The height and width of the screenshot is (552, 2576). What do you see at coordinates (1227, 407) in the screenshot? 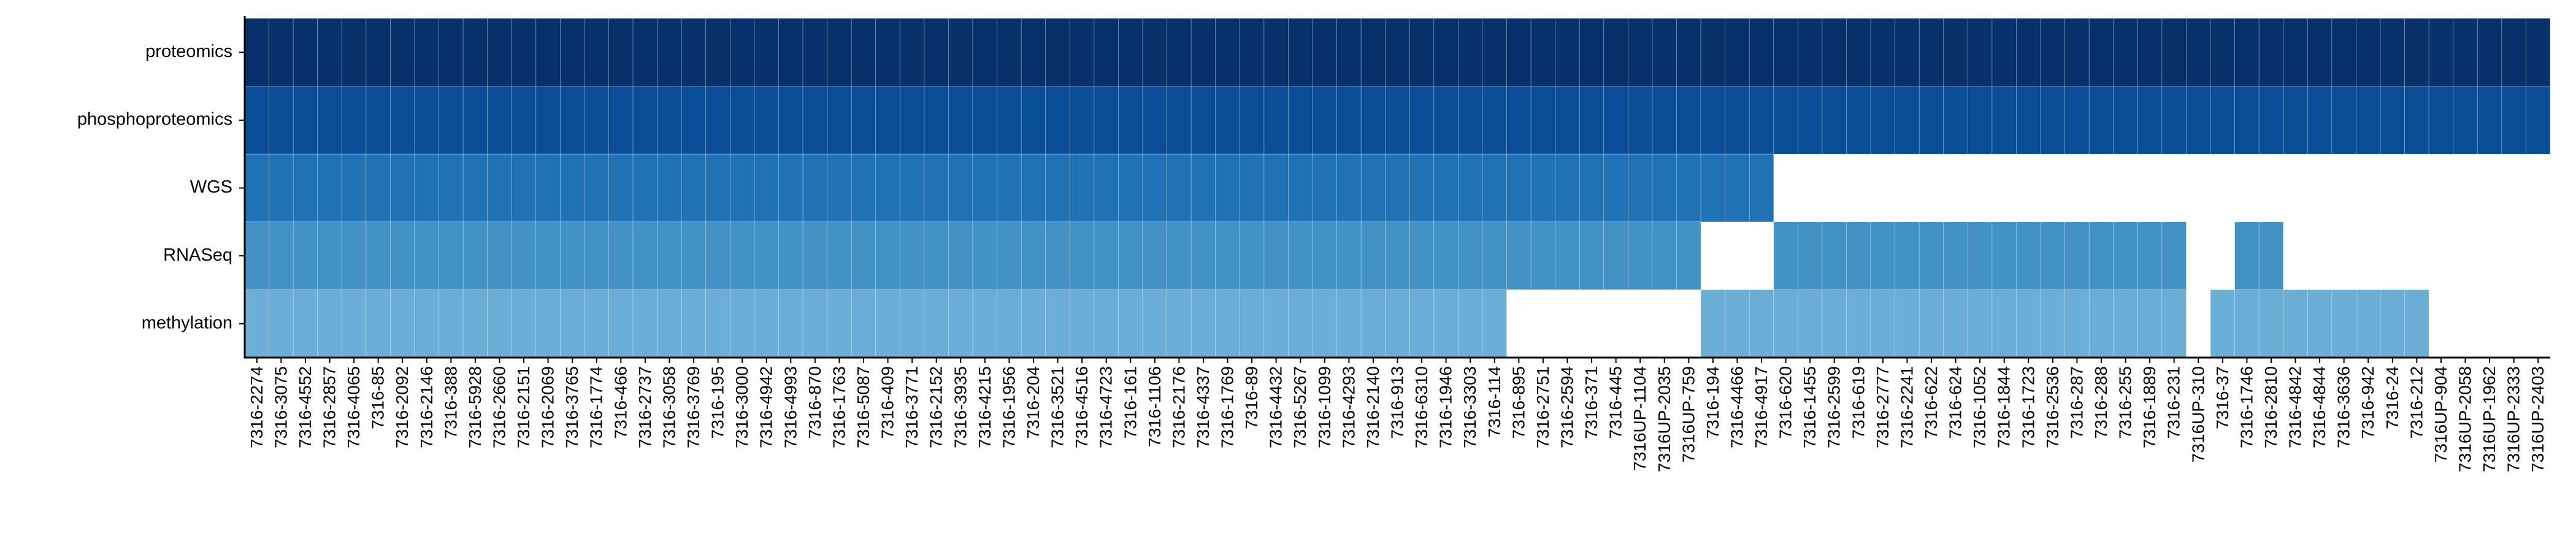
I see `x-tick-label-7316-1769: 7316-1769` at bounding box center [1227, 407].